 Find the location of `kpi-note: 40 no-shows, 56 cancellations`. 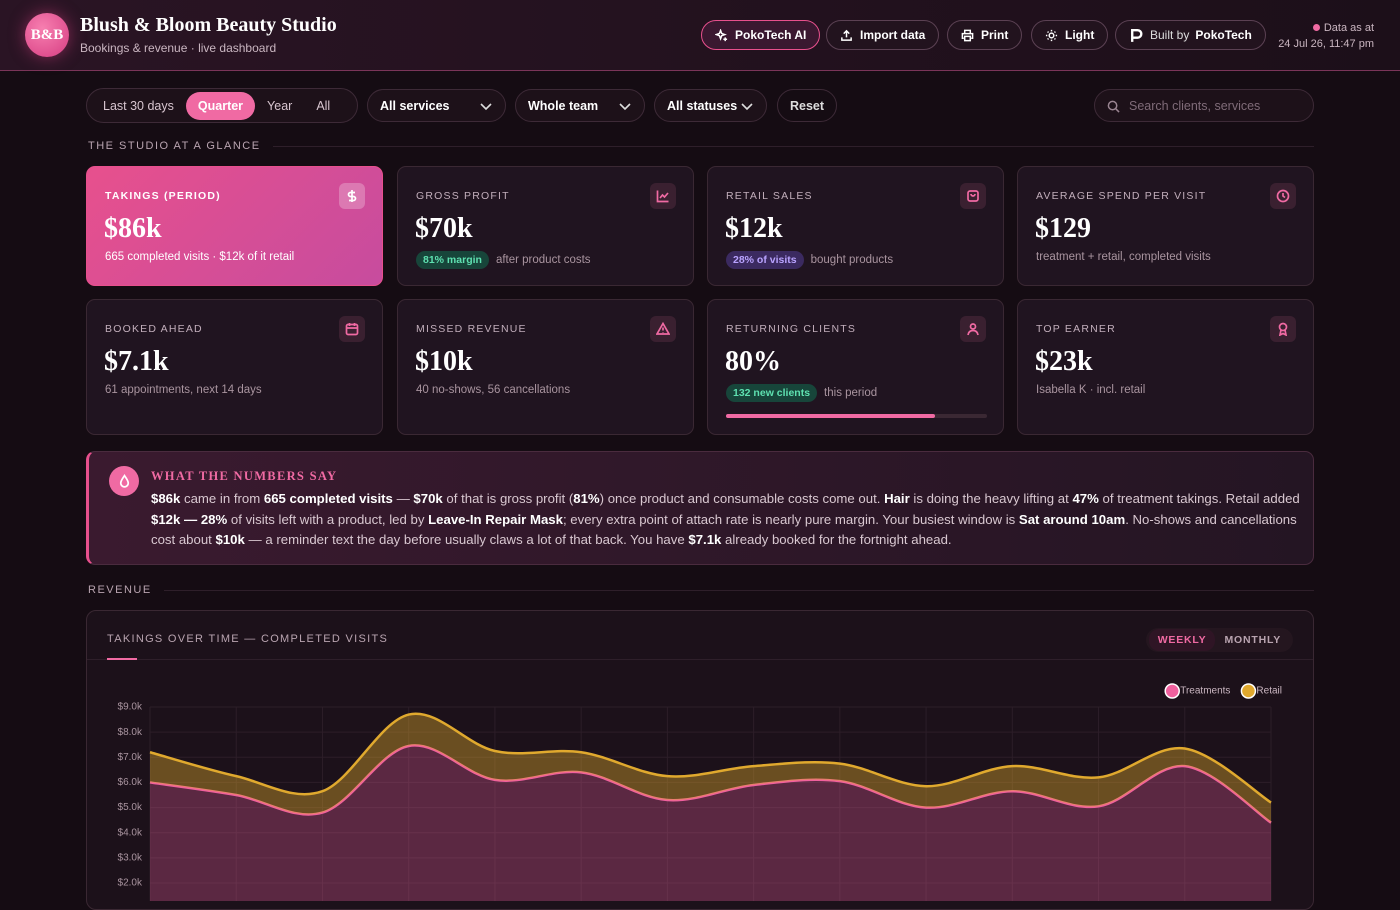

kpi-note: 40 no-shows, 56 cancellations is located at coordinates (493, 390).